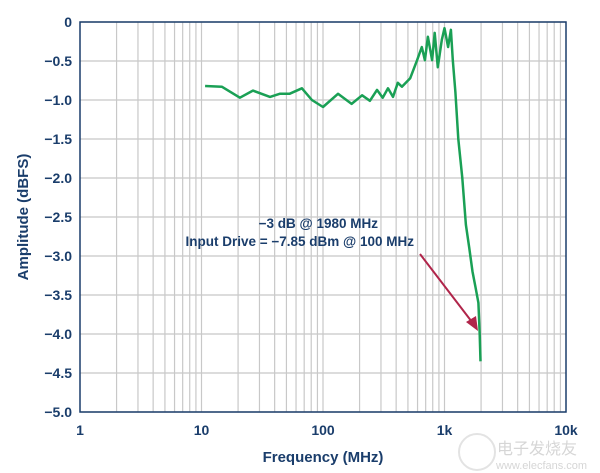 Image resolution: width=600 pixels, height=473 pixels. What do you see at coordinates (58, 61) in the screenshot?
I see `y-tick-label: −0.5` at bounding box center [58, 61].